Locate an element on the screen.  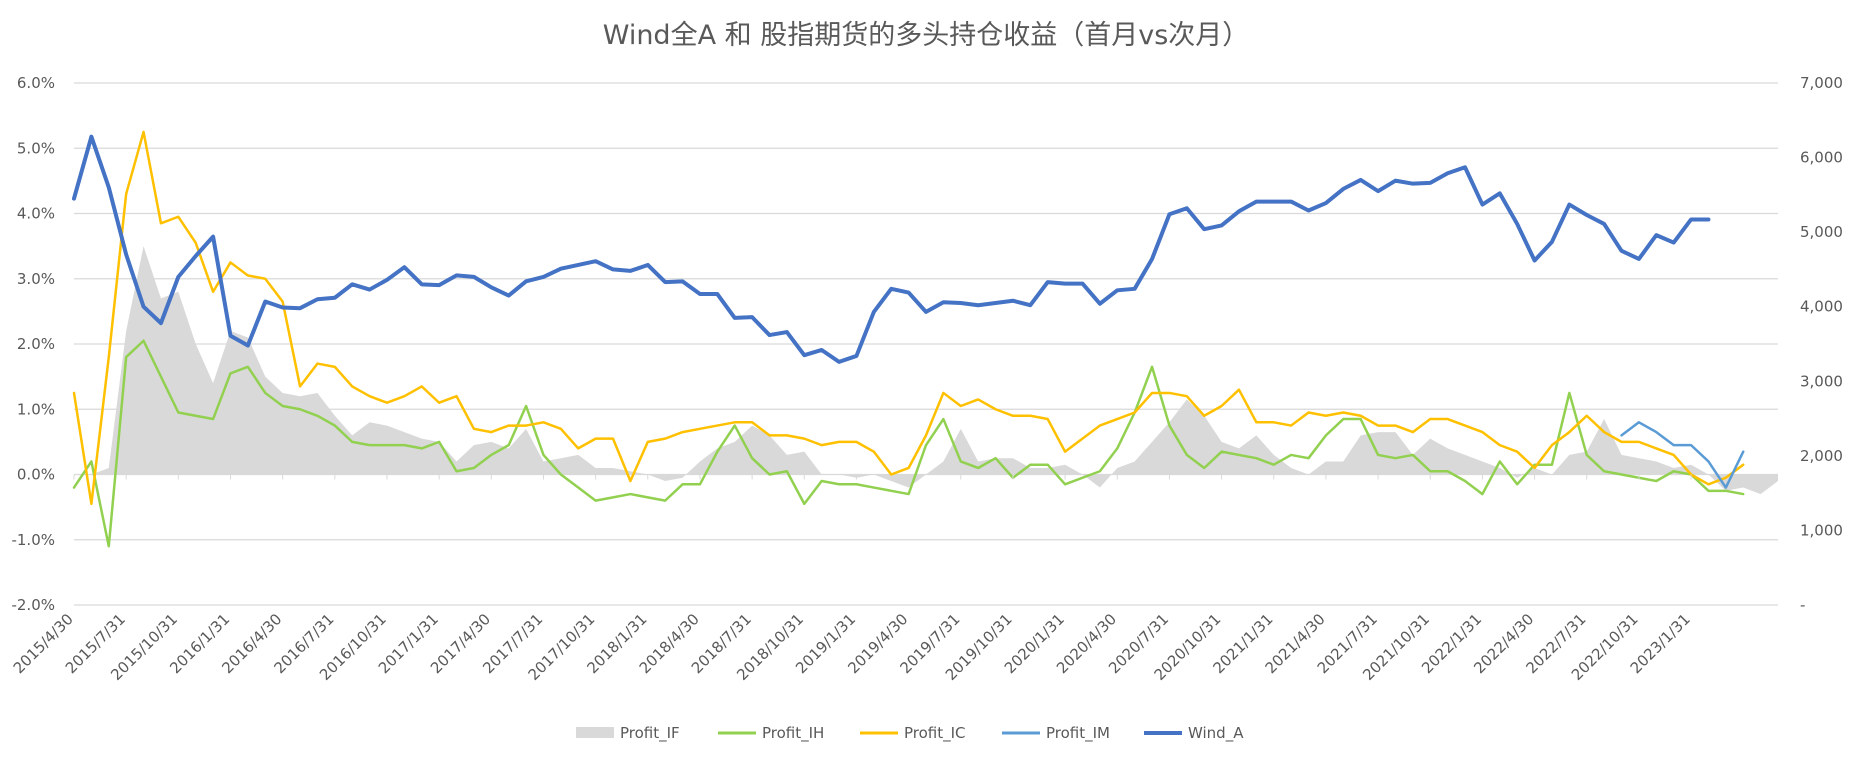
legend-label: Wind_A is located at coordinates (1216, 733).